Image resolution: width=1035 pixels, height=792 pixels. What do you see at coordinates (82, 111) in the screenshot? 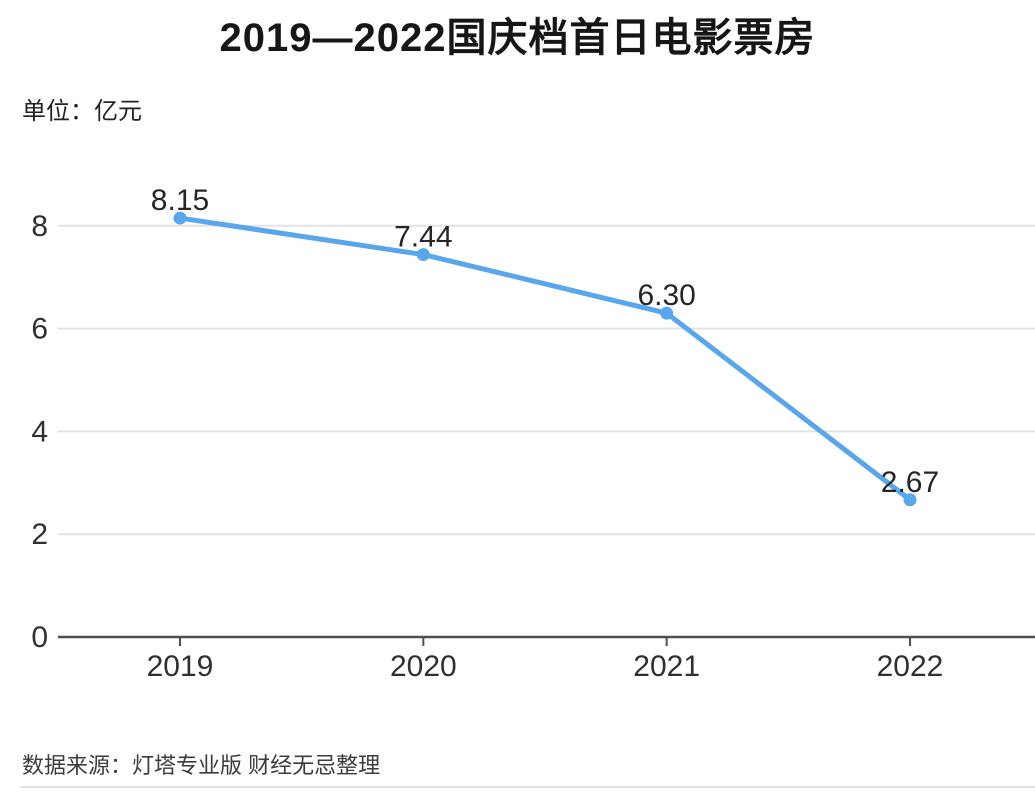
I see `unit-label: 单位：亿元` at bounding box center [82, 111].